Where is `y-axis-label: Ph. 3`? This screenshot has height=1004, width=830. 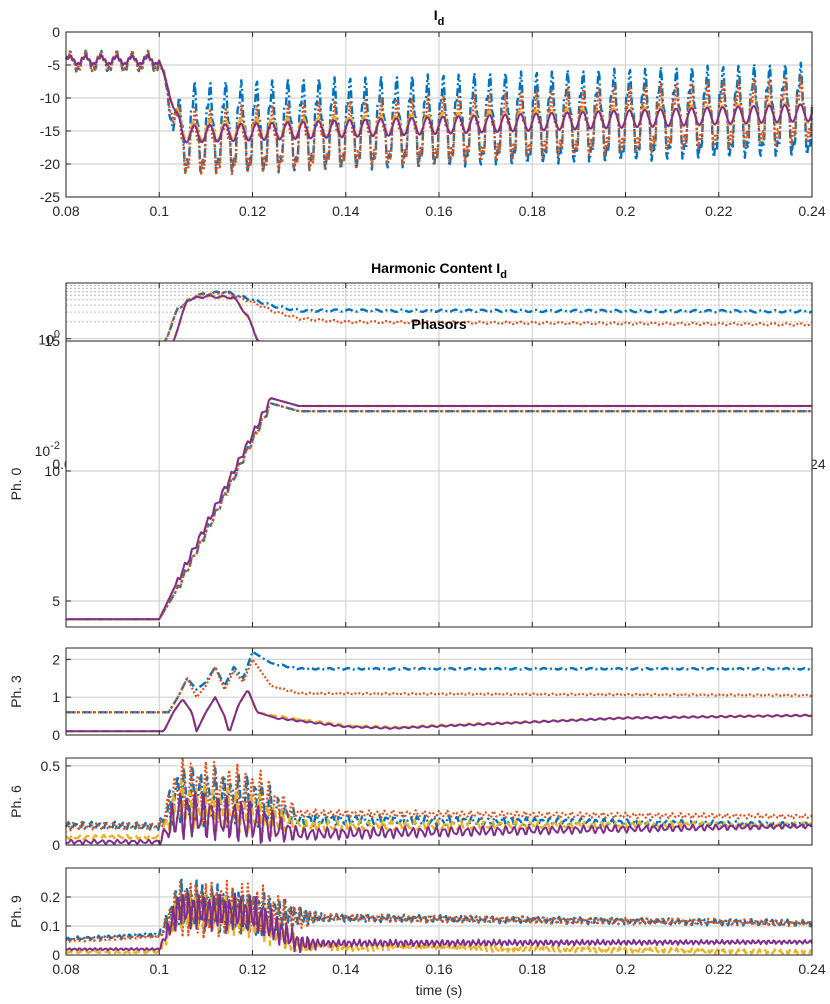
y-axis-label: Ph. 3 is located at coordinates (16, 691).